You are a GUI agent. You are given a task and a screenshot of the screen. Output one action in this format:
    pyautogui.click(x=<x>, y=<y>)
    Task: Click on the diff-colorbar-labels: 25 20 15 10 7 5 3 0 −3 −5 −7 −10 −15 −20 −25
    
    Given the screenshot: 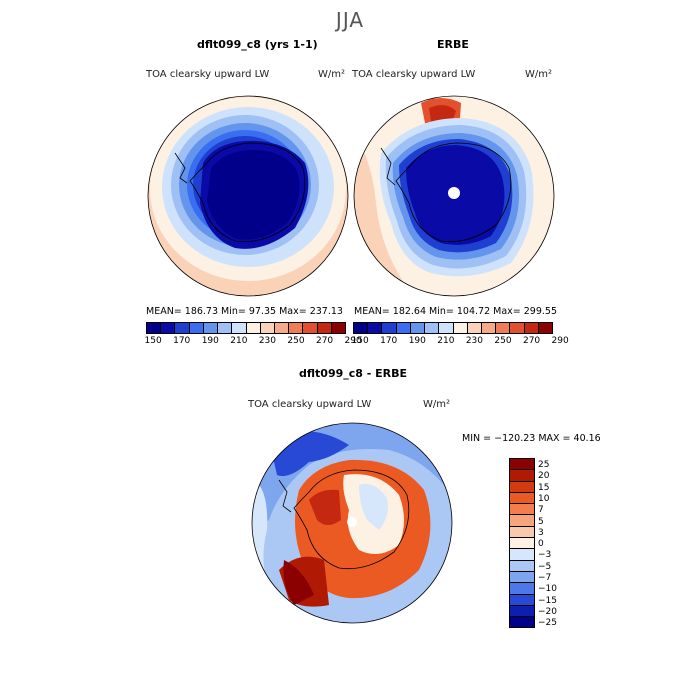 What is the action you would take?
    pyautogui.click(x=558, y=543)
    